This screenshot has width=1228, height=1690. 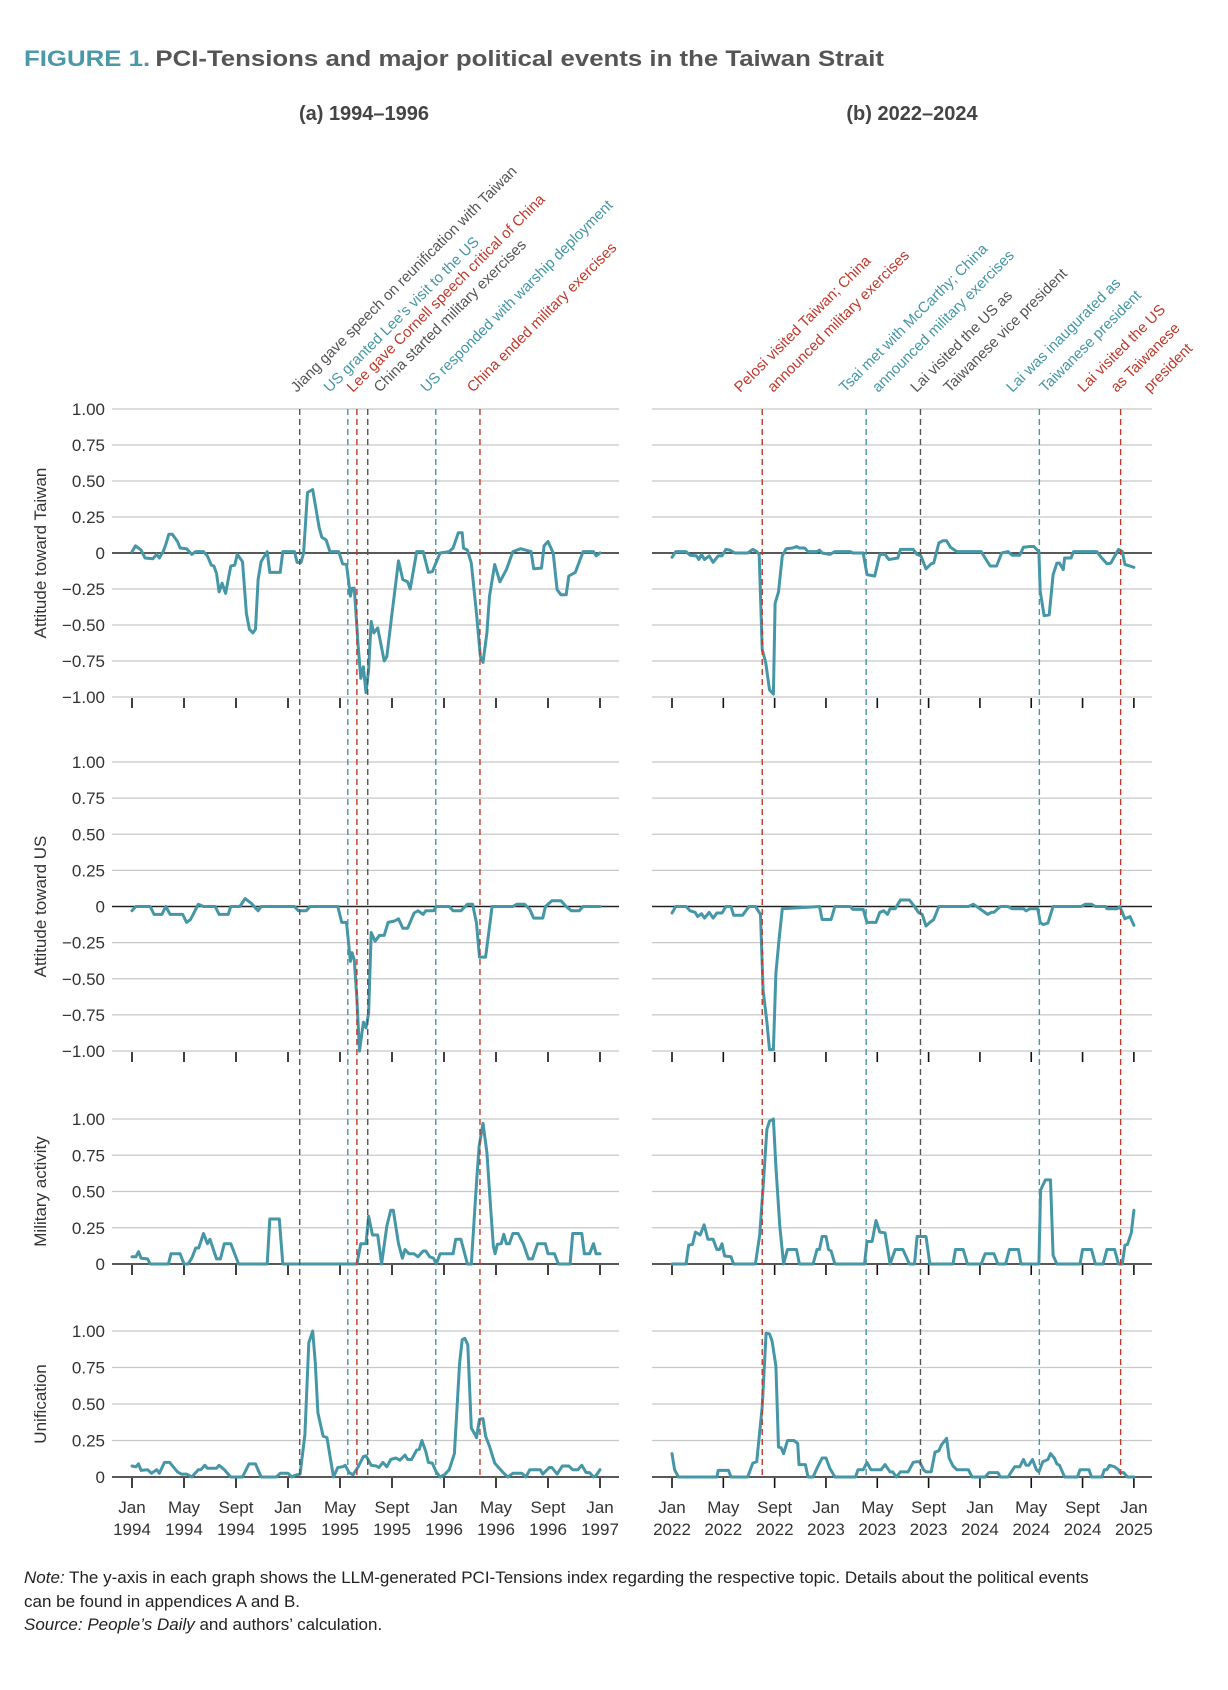 I want to click on note-label: Note:, so click(x=44, y=1577).